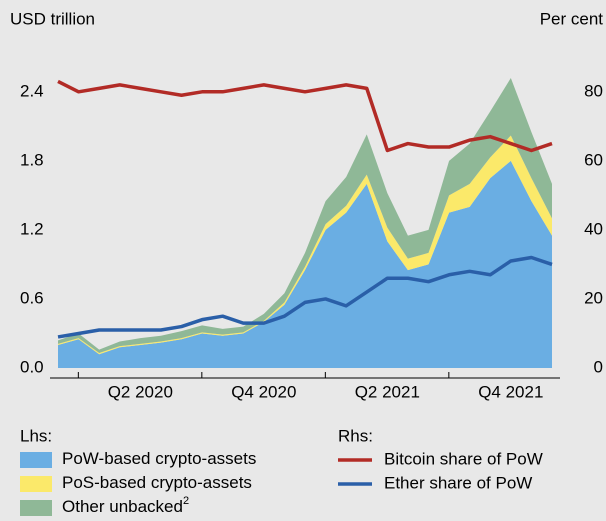  What do you see at coordinates (36, 435) in the screenshot?
I see `legend-group: Lhs:` at bounding box center [36, 435].